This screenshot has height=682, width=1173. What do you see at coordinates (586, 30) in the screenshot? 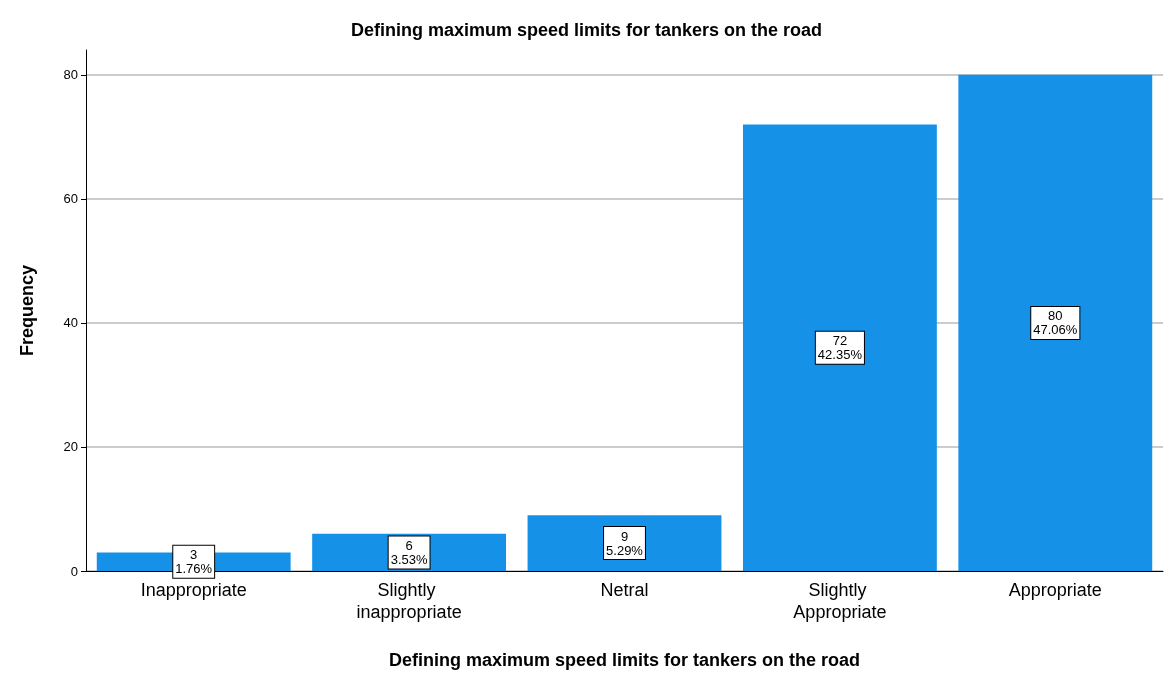
I see `chart-title: Defining maximum speed limits for tankers on the road` at bounding box center [586, 30].